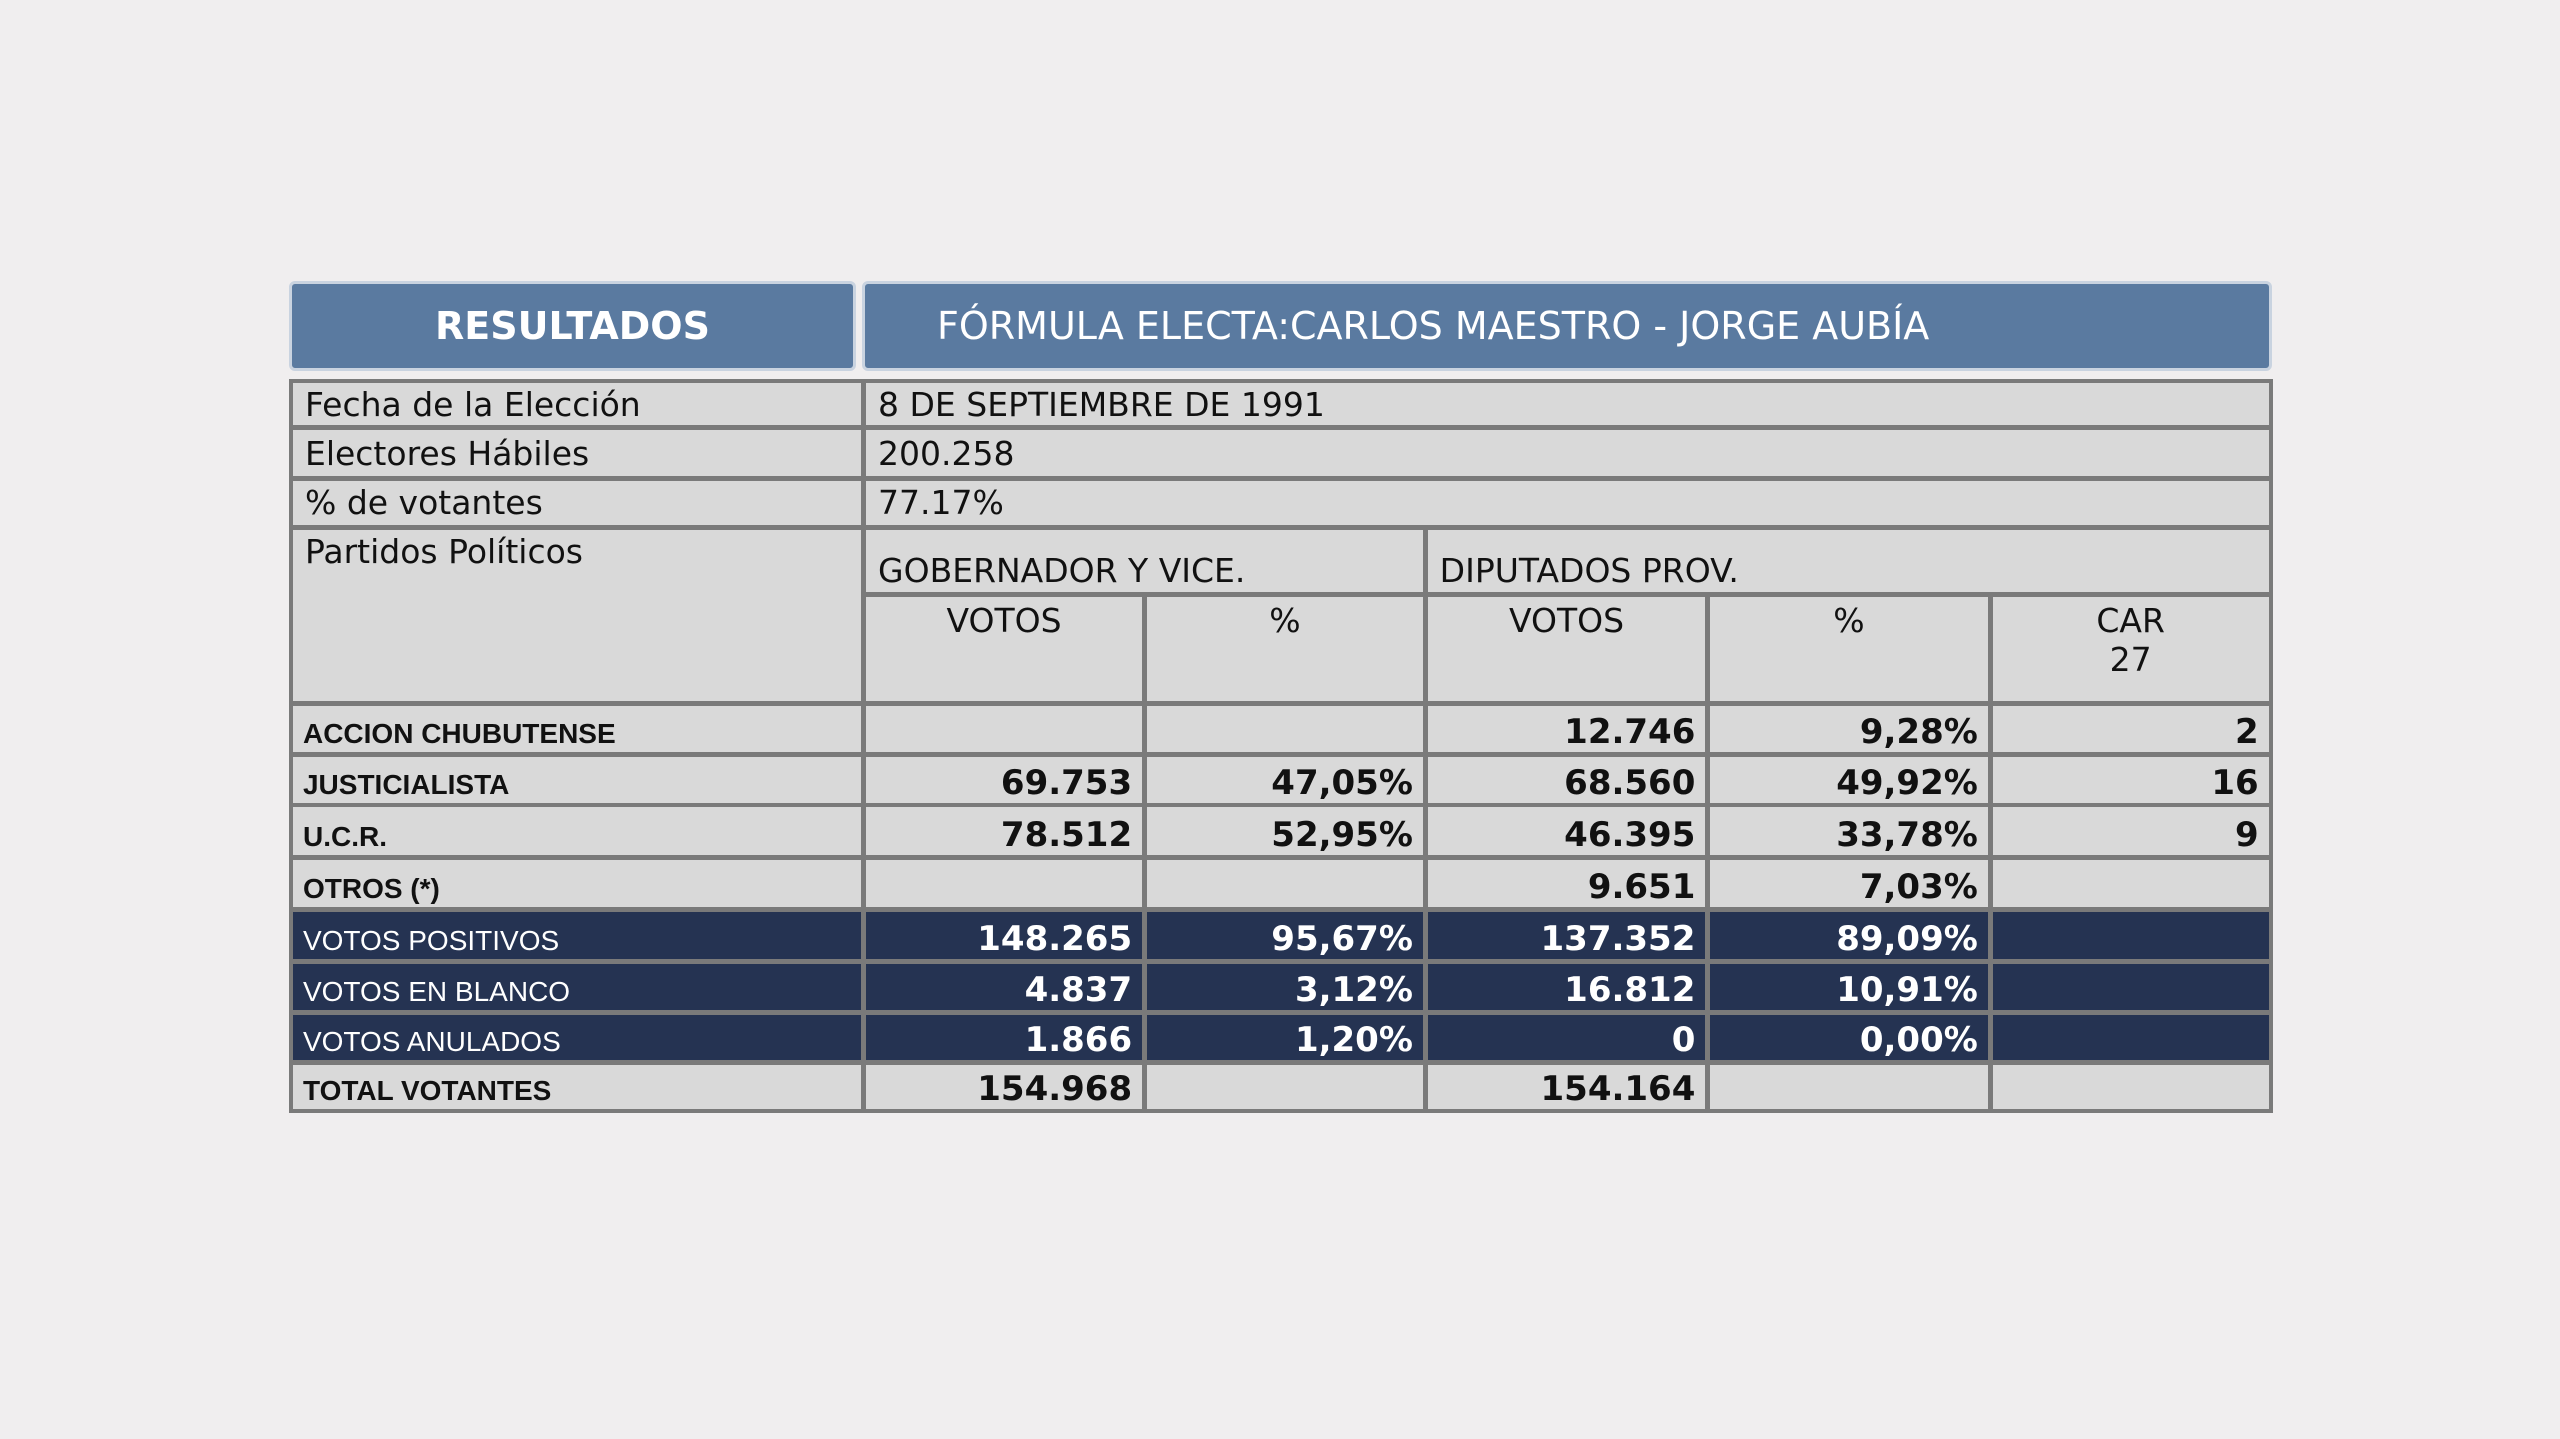 The image size is (2560, 1439). What do you see at coordinates (2130, 779) in the screenshot?
I see `cell: 16` at bounding box center [2130, 779].